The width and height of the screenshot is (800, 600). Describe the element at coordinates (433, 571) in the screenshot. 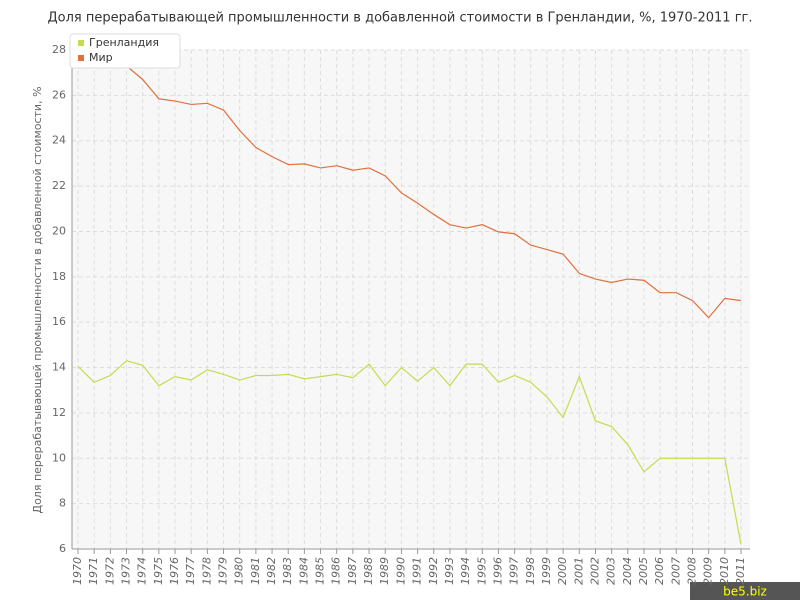

I see `x-tick-label: 1992` at that location.